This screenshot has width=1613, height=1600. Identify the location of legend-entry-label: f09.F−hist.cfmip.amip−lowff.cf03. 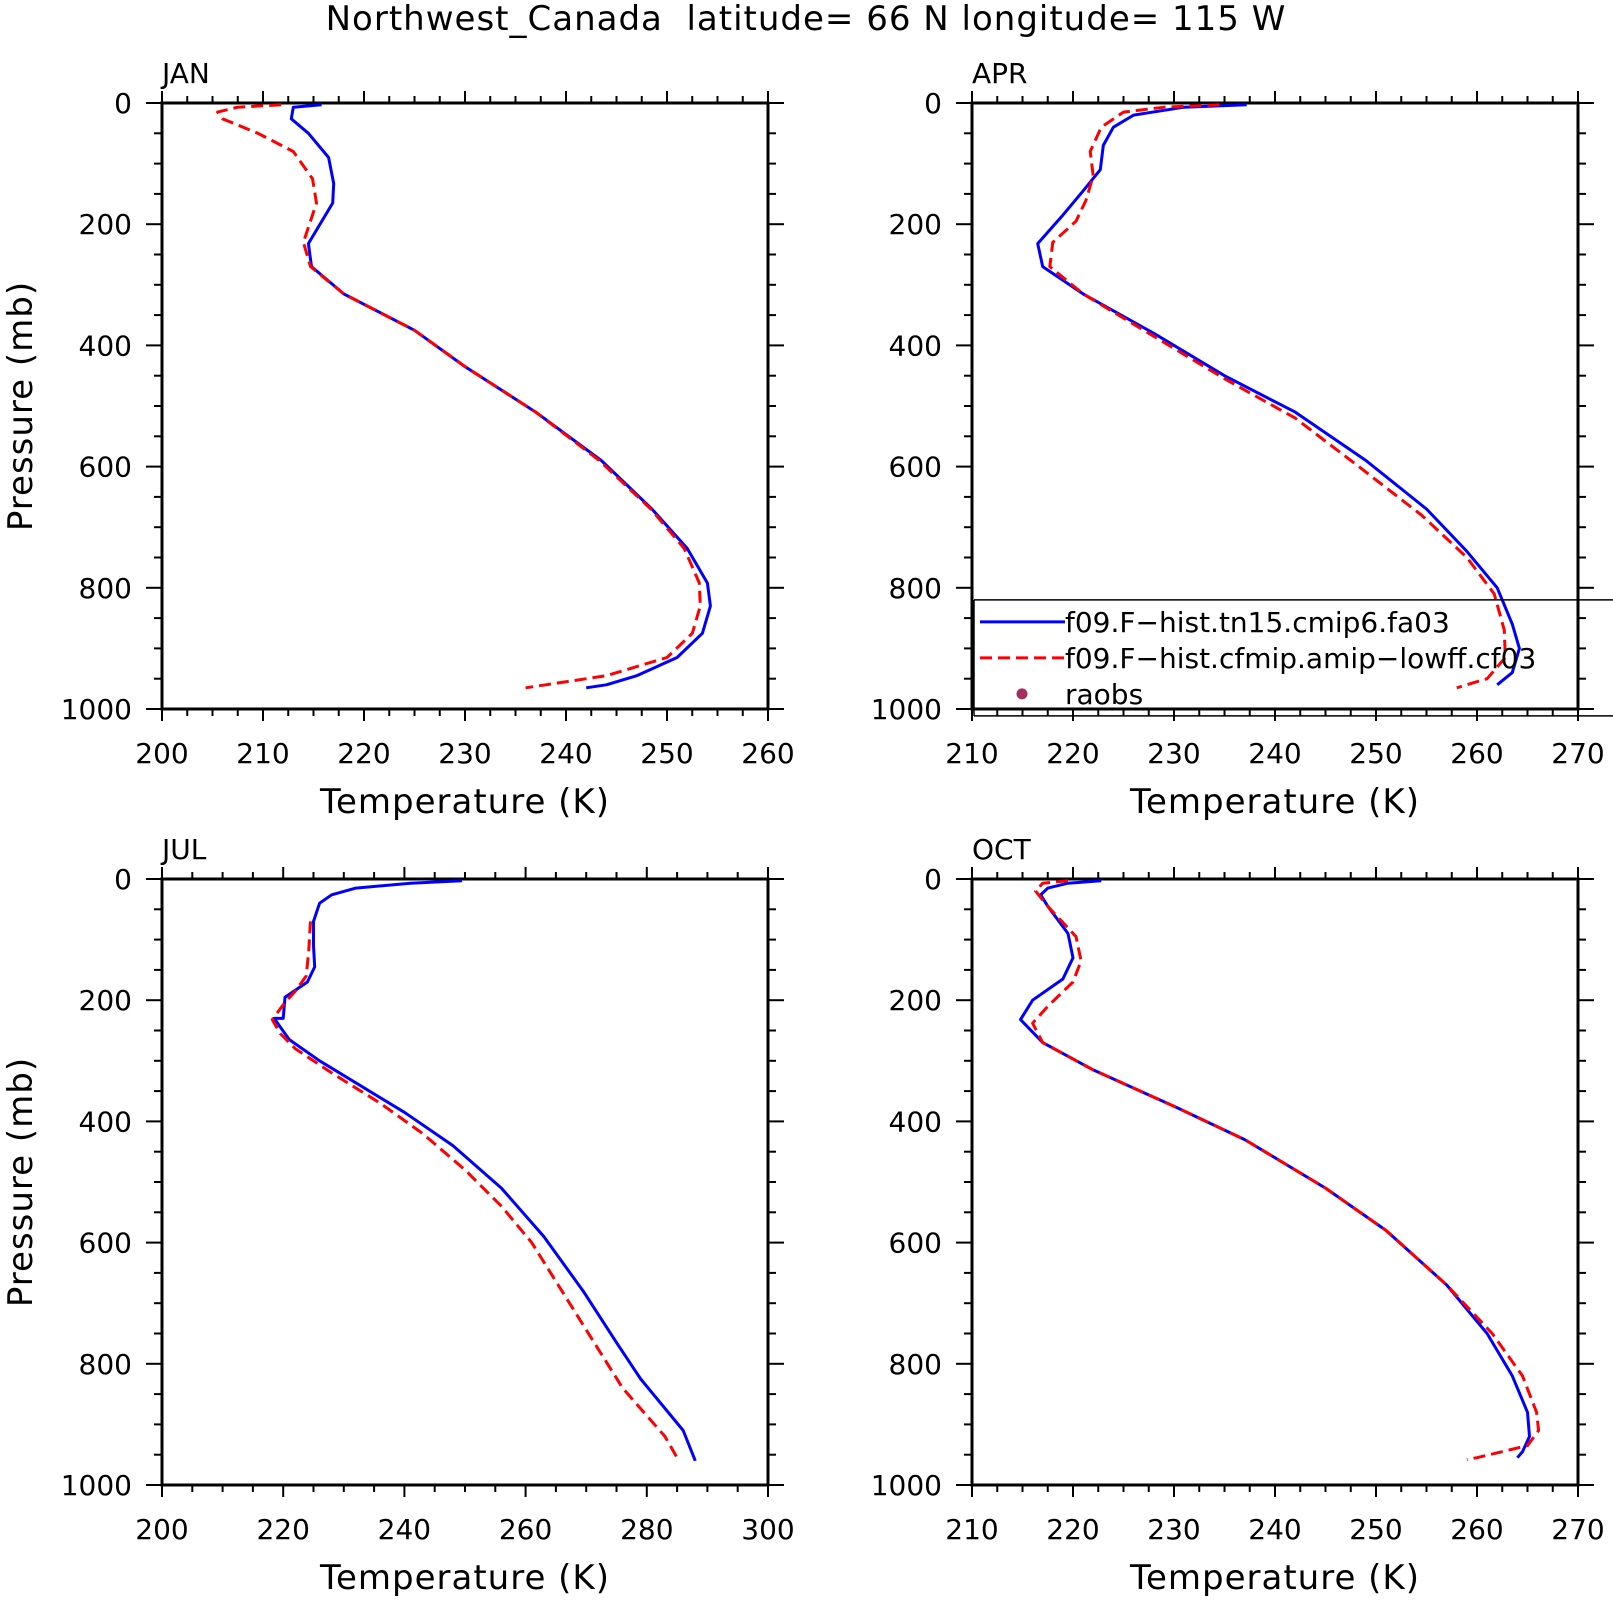
(1300, 658).